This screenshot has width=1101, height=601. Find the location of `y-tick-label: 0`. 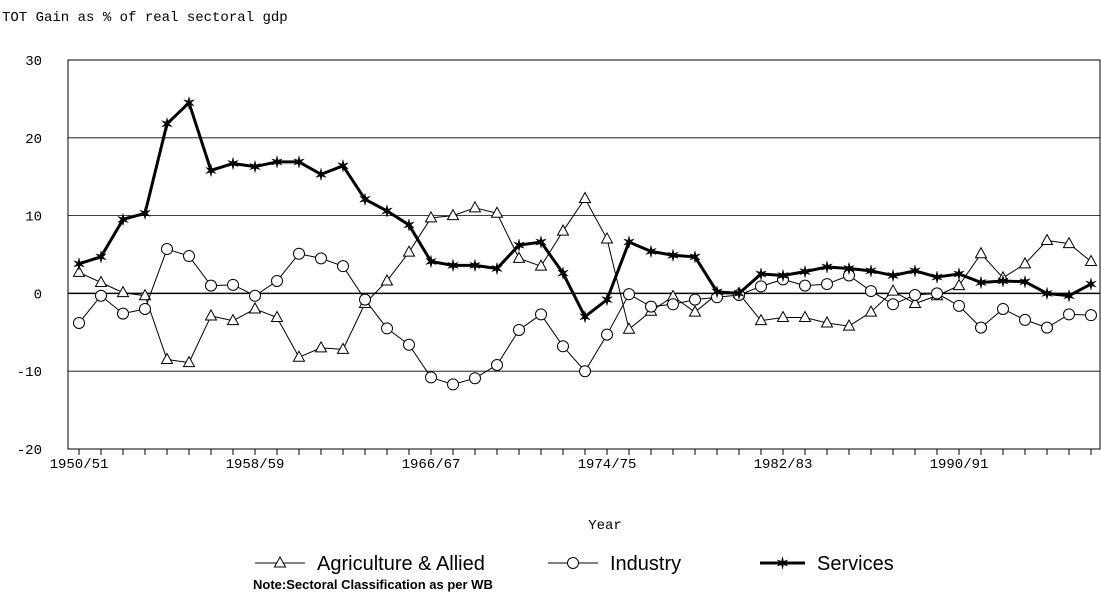

y-tick-label: 0 is located at coordinates (38, 295).